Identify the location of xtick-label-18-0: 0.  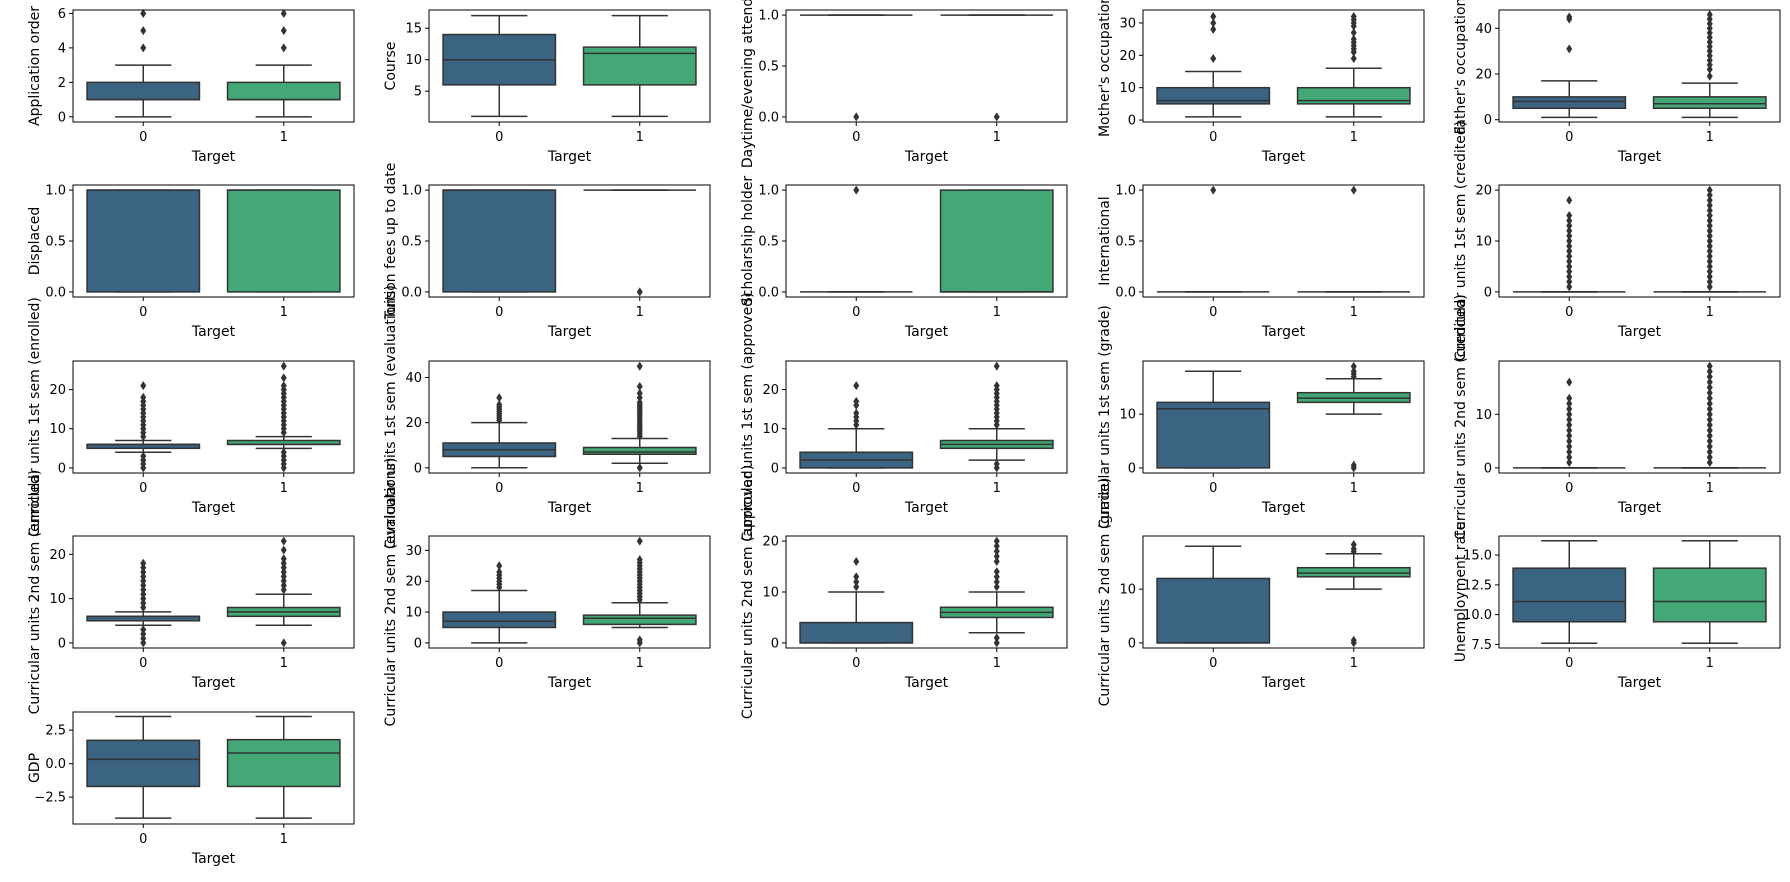
(1213, 663).